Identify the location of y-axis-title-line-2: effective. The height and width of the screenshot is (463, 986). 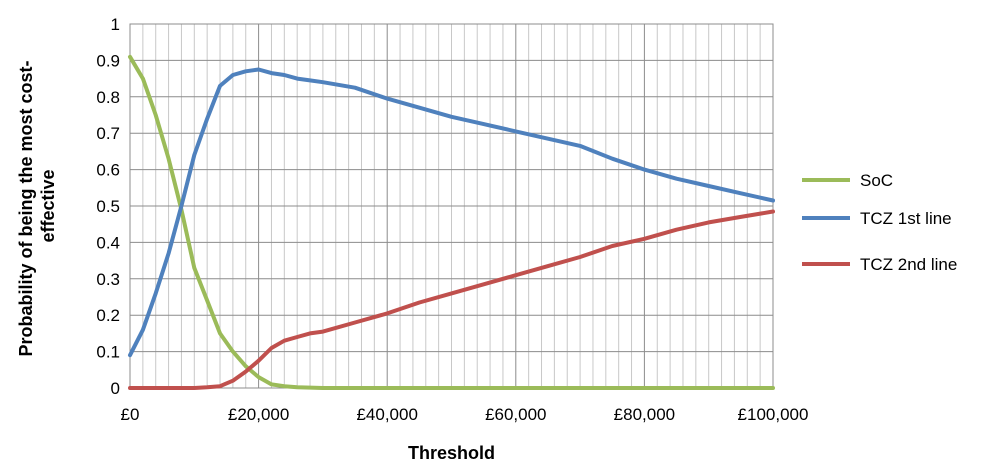
(48, 205).